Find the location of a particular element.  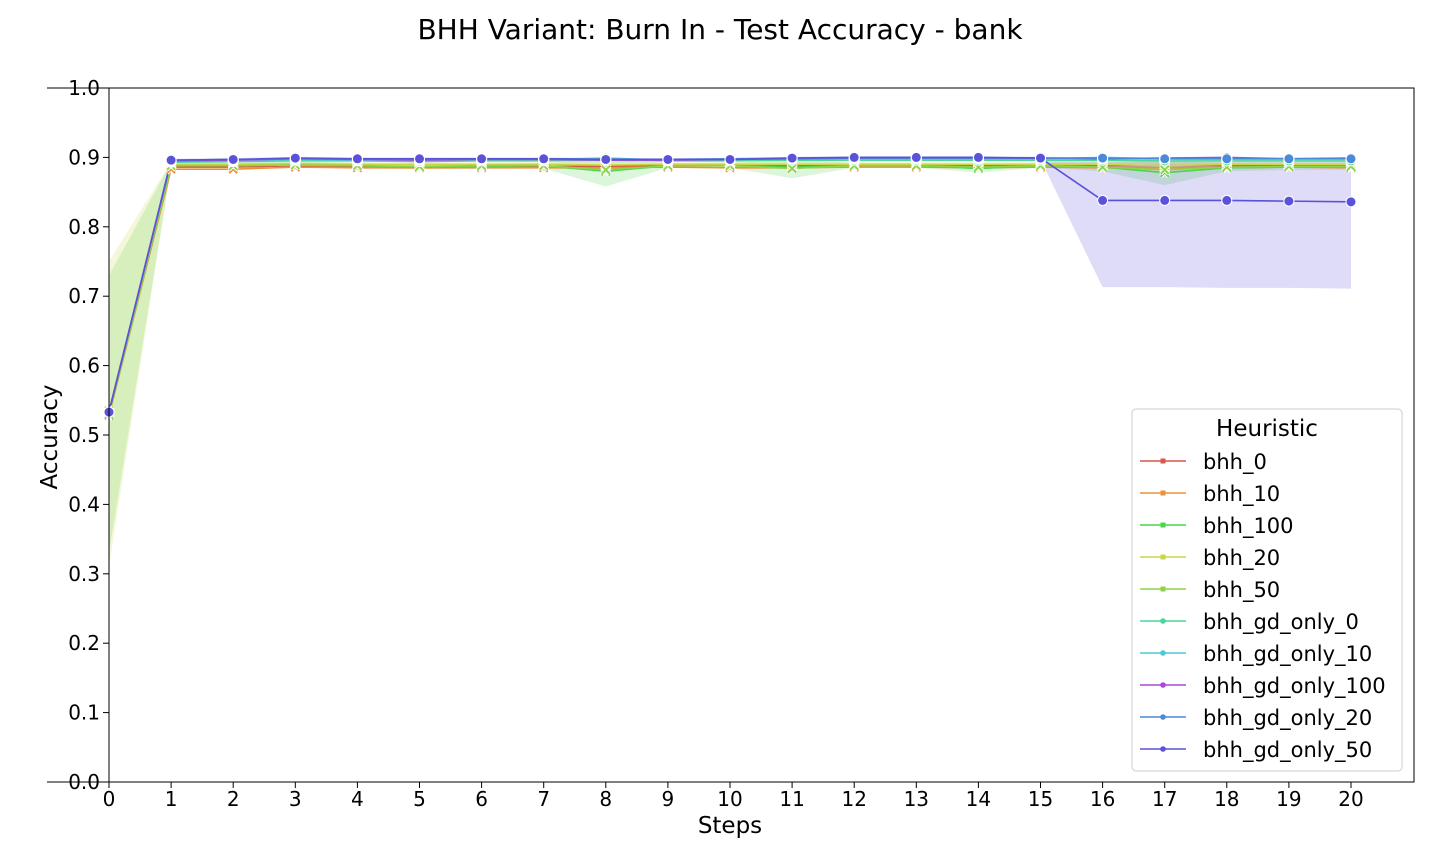

x-tick-label: 9 is located at coordinates (668, 799).